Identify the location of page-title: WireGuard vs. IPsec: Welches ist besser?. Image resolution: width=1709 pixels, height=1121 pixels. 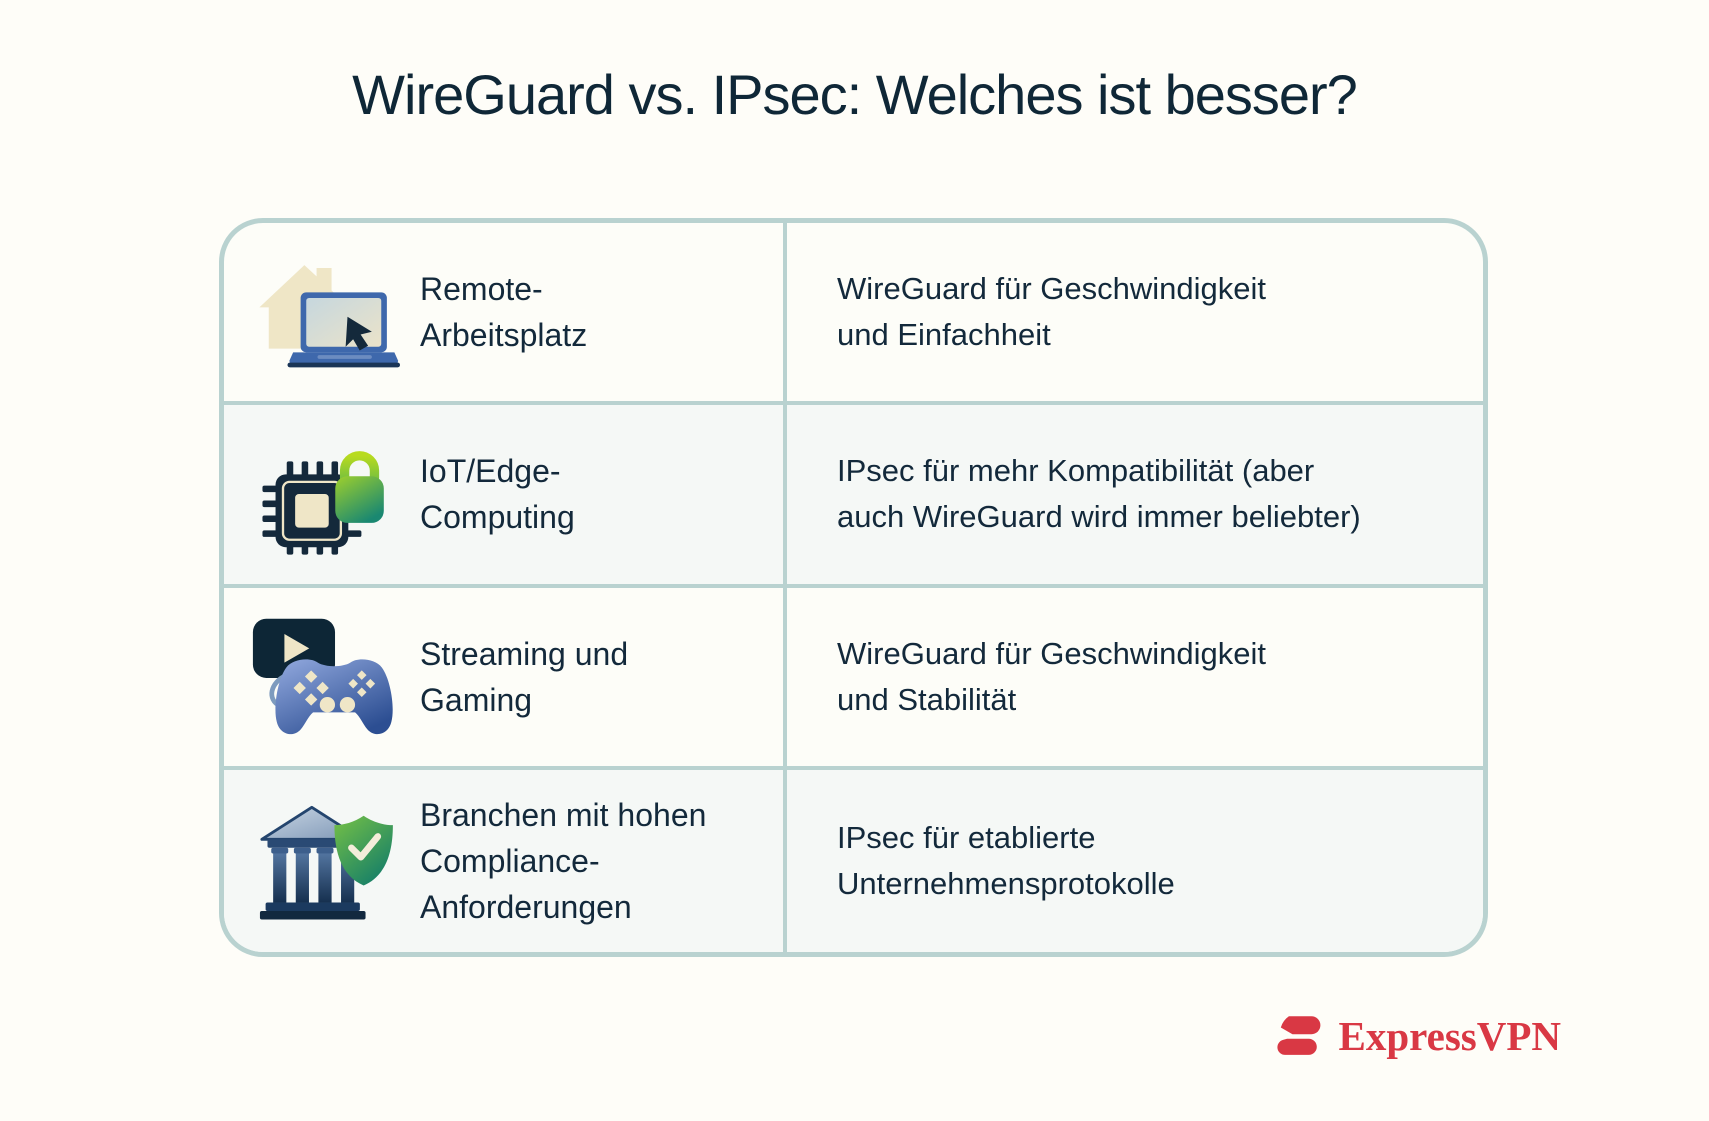
(855, 94).